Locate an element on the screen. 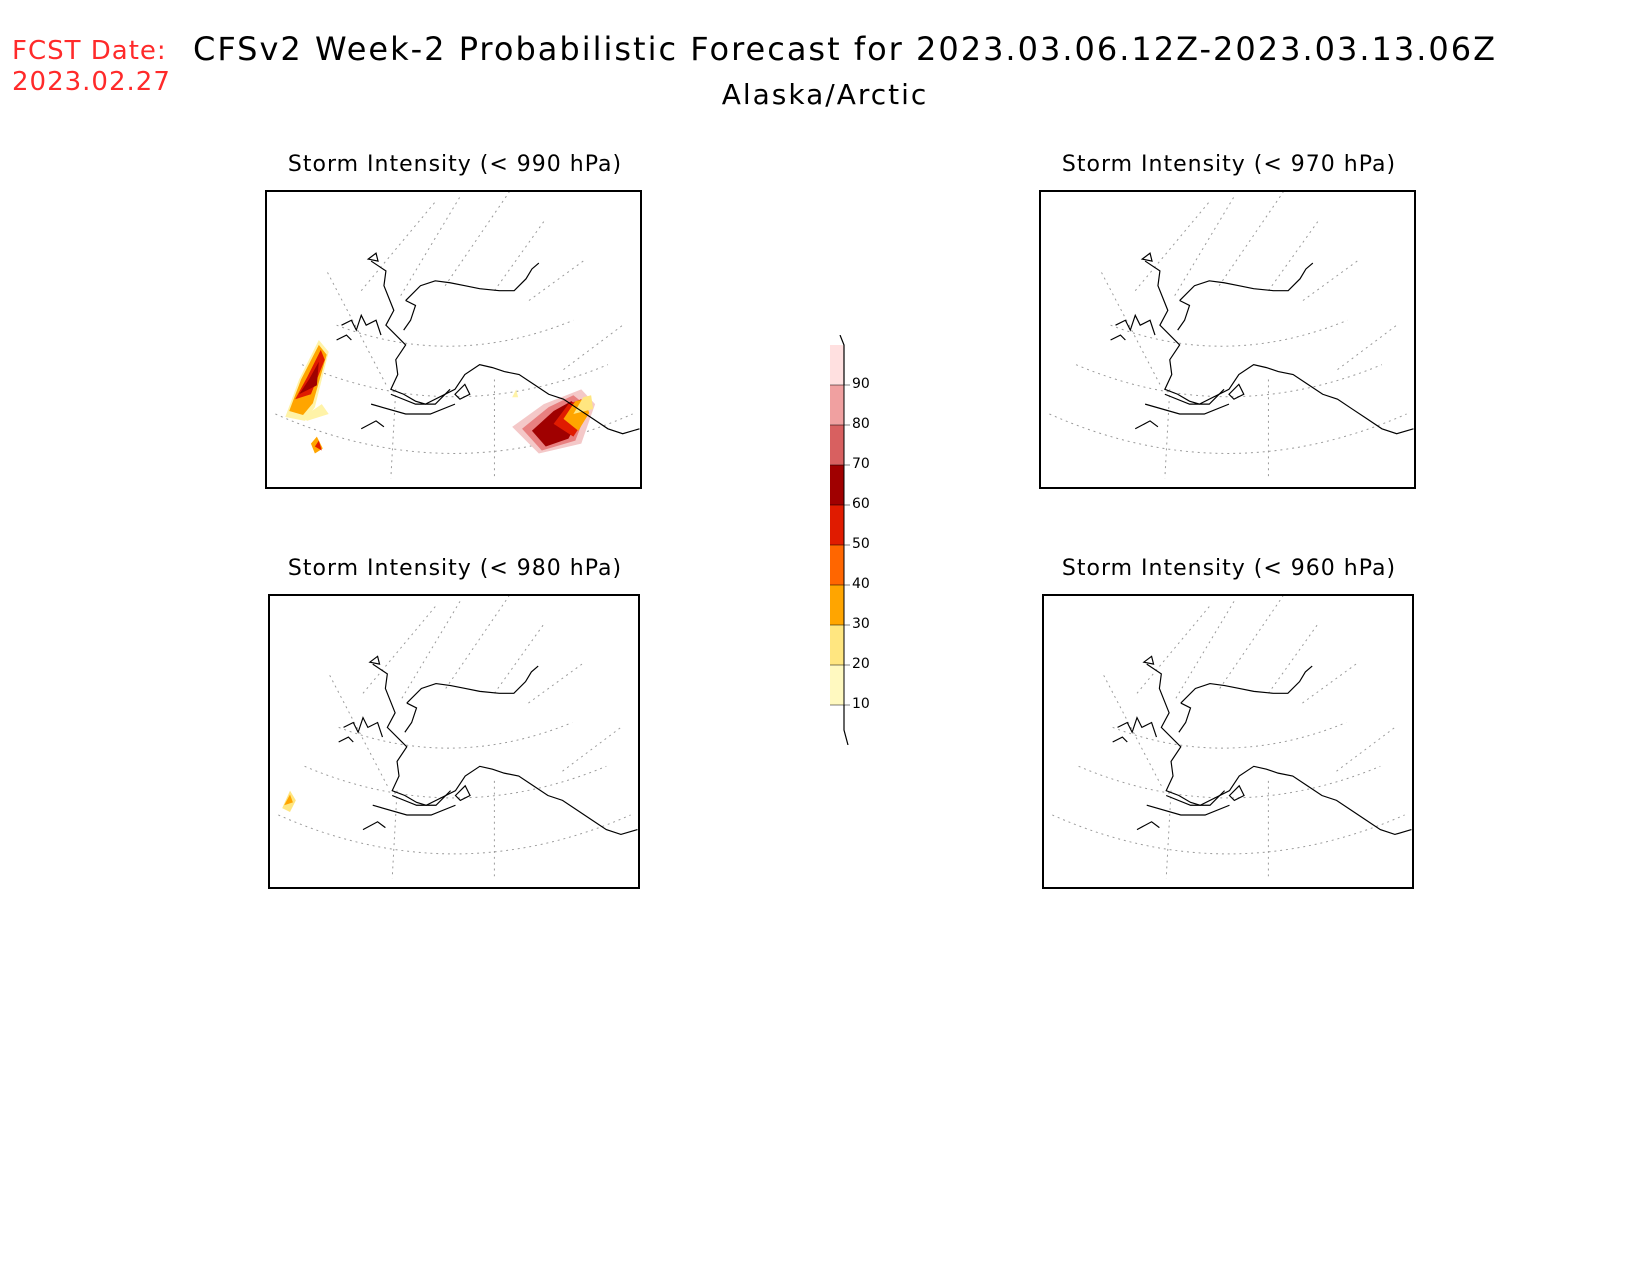 Image resolution: width=1650 pixels, height=1275 pixels. forecast-date-value: 2023.02.27 is located at coordinates (91, 82).